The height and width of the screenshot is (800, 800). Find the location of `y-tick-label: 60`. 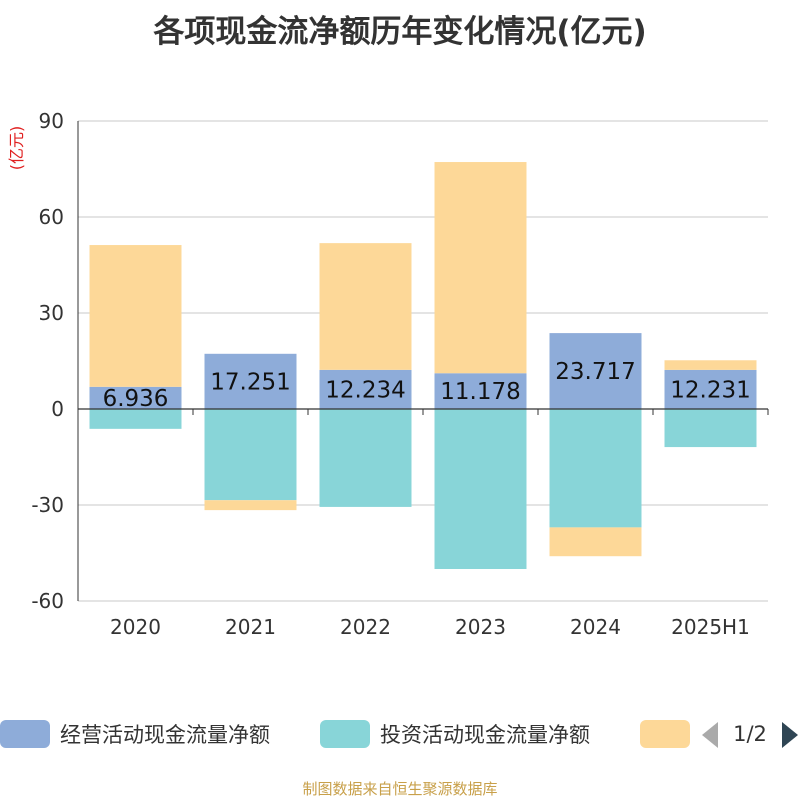

y-tick-label: 60 is located at coordinates (51, 217).